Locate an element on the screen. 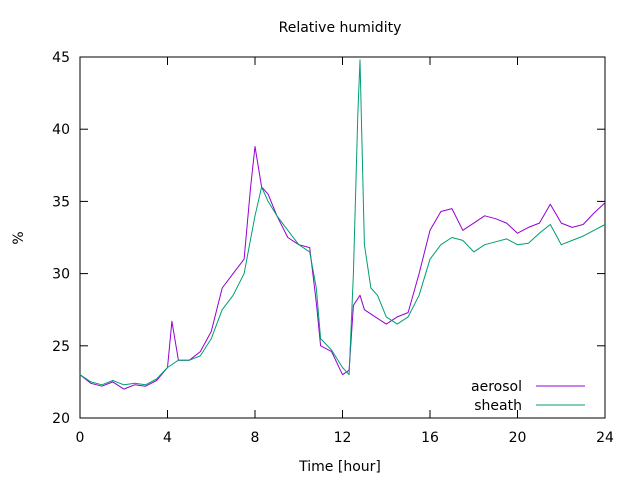 The height and width of the screenshot is (480, 640). y-tick-label: 30 is located at coordinates (61, 275).